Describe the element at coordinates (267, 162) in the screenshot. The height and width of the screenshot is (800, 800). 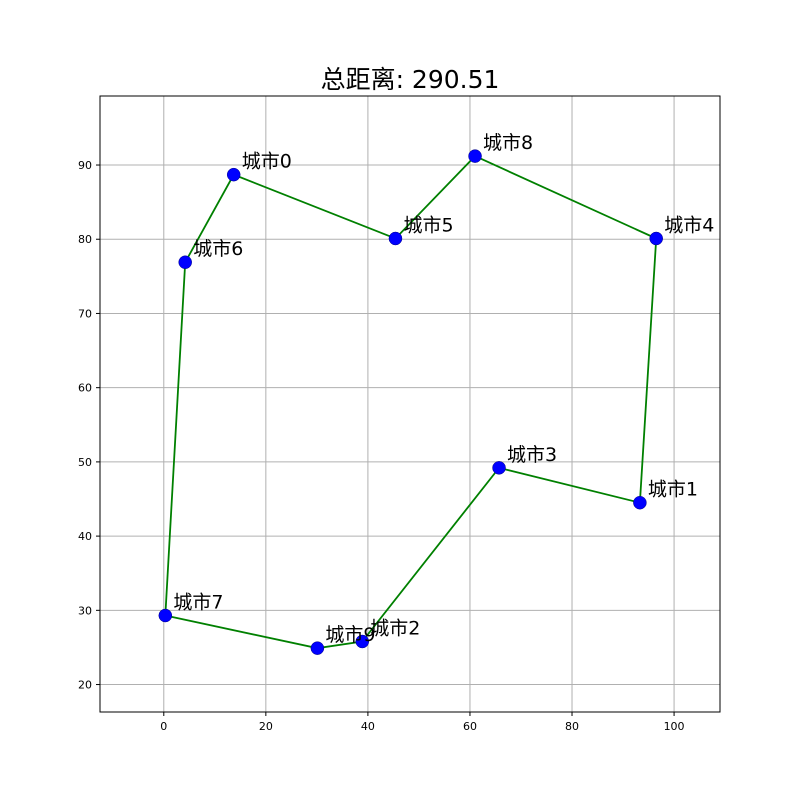
I see `city-label: 城市0` at that location.